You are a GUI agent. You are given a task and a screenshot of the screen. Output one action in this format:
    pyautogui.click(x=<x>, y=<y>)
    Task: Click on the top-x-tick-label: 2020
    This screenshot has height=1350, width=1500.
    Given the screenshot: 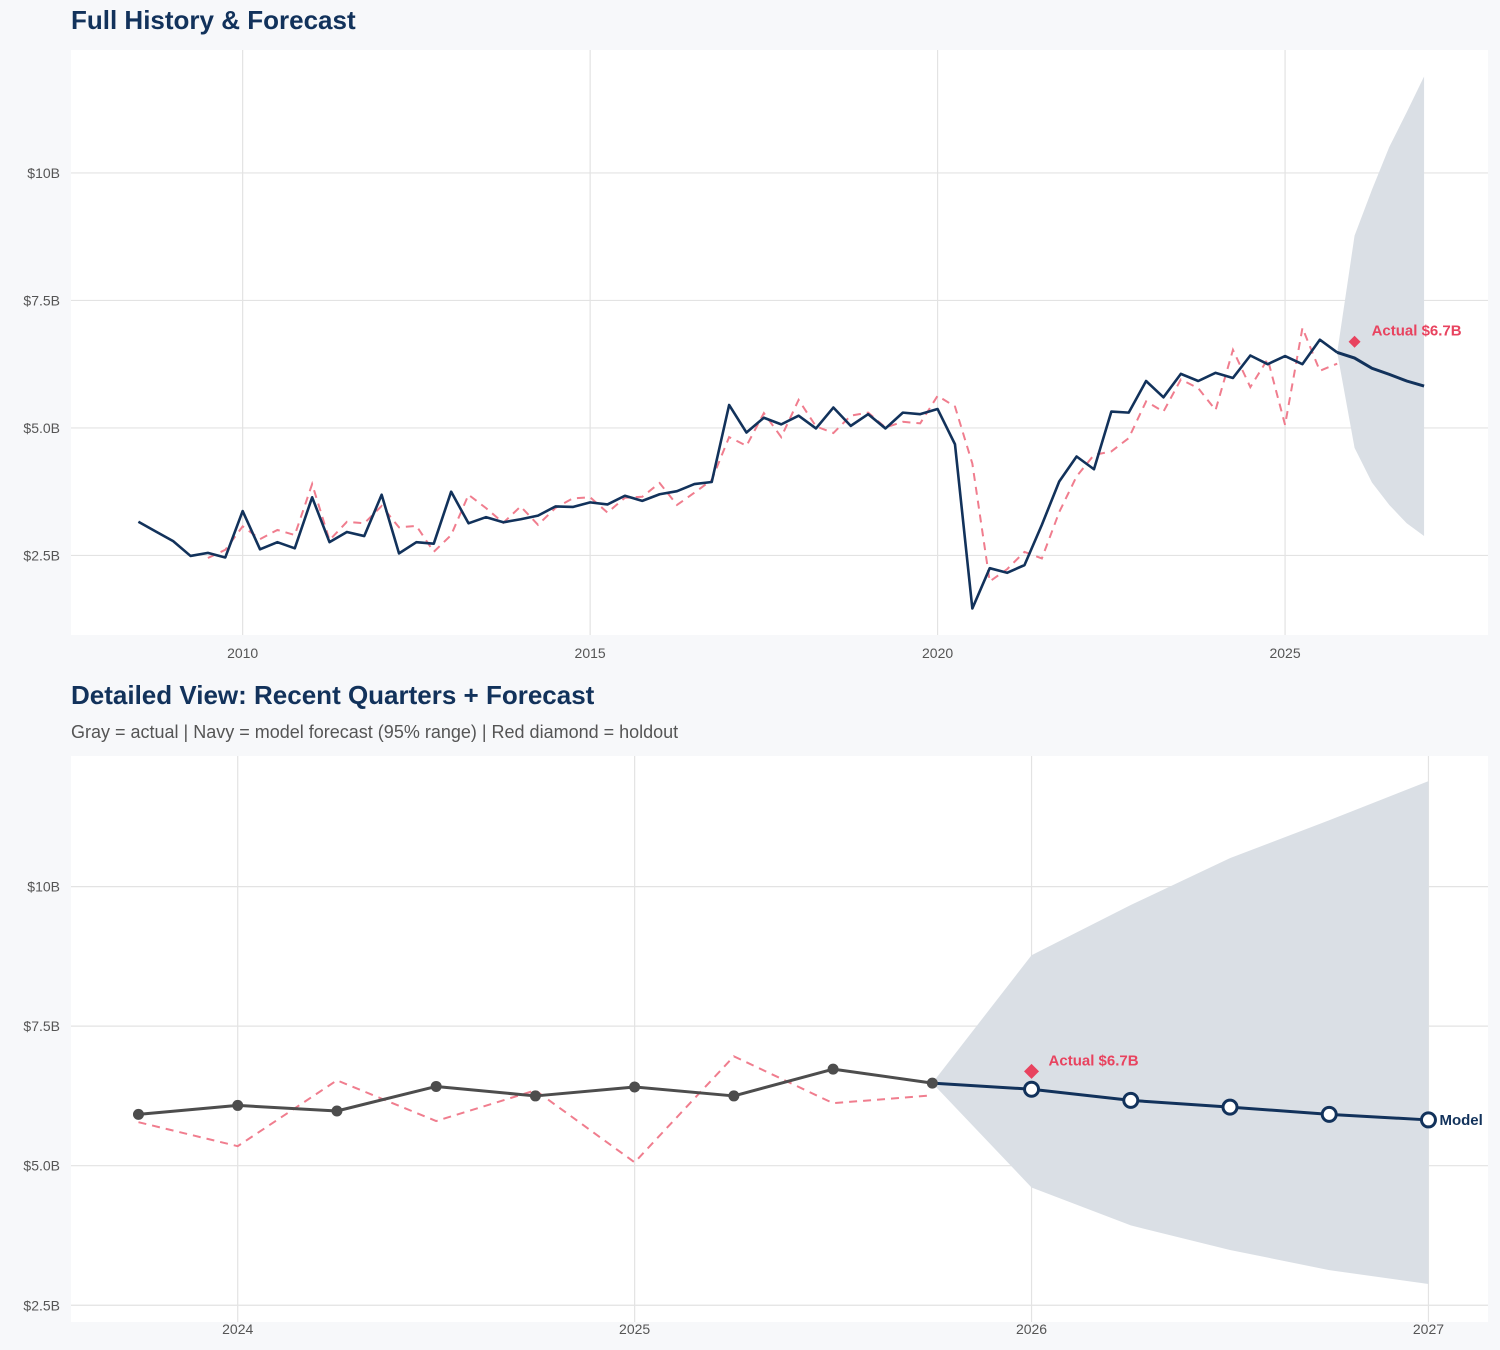 What is the action you would take?
    pyautogui.click(x=937, y=653)
    